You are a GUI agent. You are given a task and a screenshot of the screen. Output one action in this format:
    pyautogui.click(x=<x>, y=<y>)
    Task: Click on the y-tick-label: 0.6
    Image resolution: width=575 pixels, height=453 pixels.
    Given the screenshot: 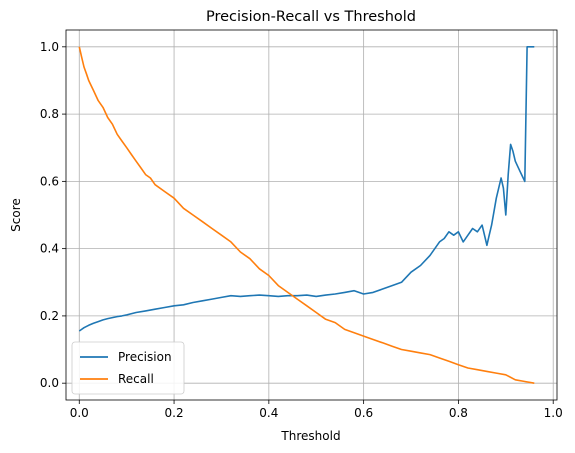 What is the action you would take?
    pyautogui.click(x=49, y=181)
    